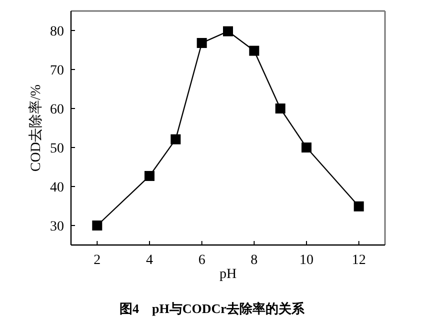 Image resolution: width=424 pixels, height=322 pixels. Describe the element at coordinates (307, 260) in the screenshot. I see `x-tick-label: 10` at that location.